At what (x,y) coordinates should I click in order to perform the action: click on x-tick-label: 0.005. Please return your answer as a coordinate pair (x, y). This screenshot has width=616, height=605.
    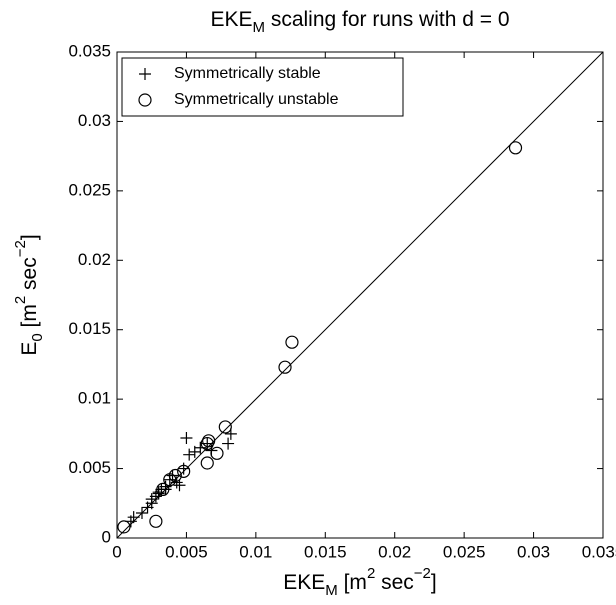
    Looking at the image, I should click on (186, 551).